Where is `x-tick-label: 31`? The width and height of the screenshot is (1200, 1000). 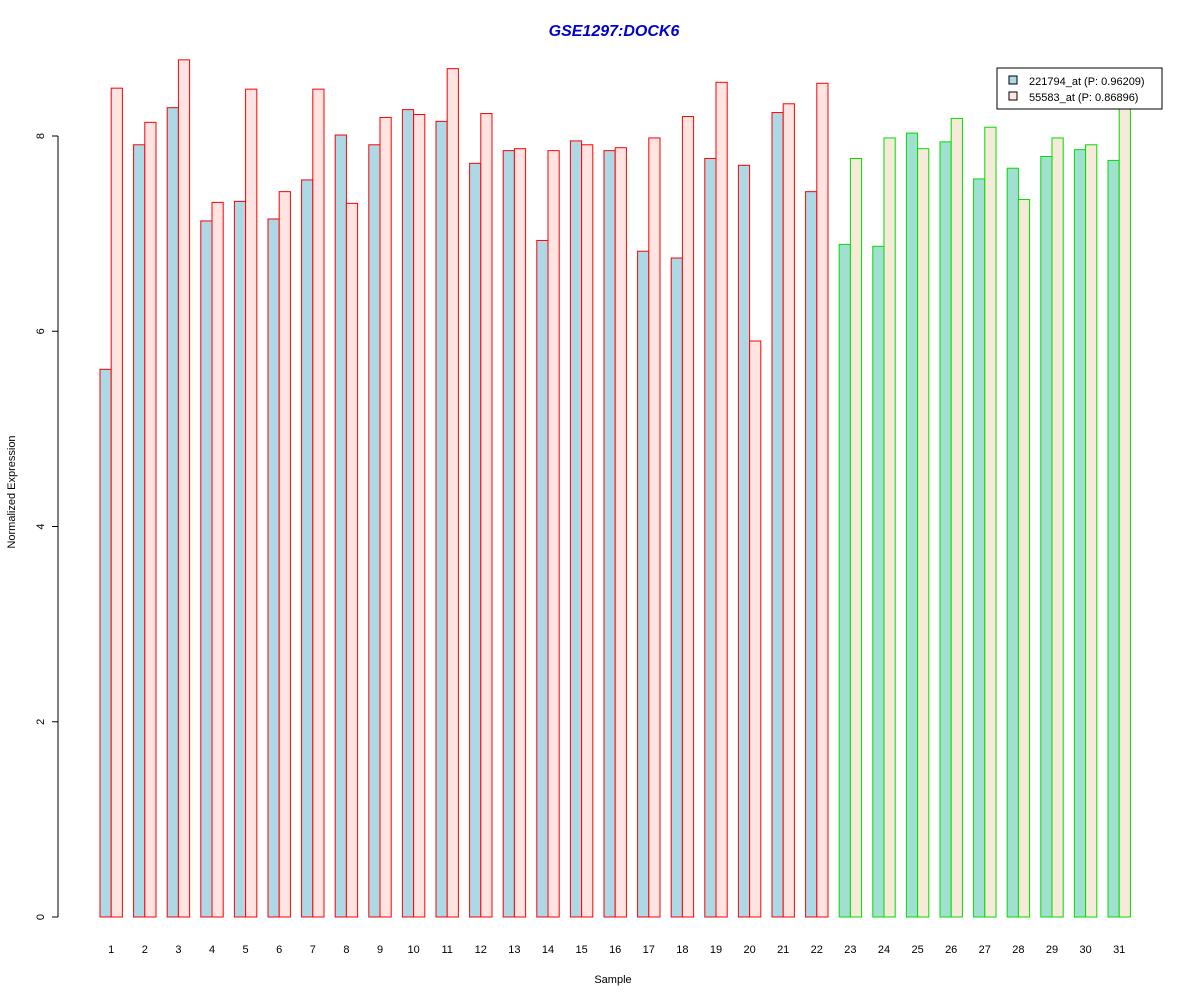 x-tick-label: 31 is located at coordinates (1119, 950).